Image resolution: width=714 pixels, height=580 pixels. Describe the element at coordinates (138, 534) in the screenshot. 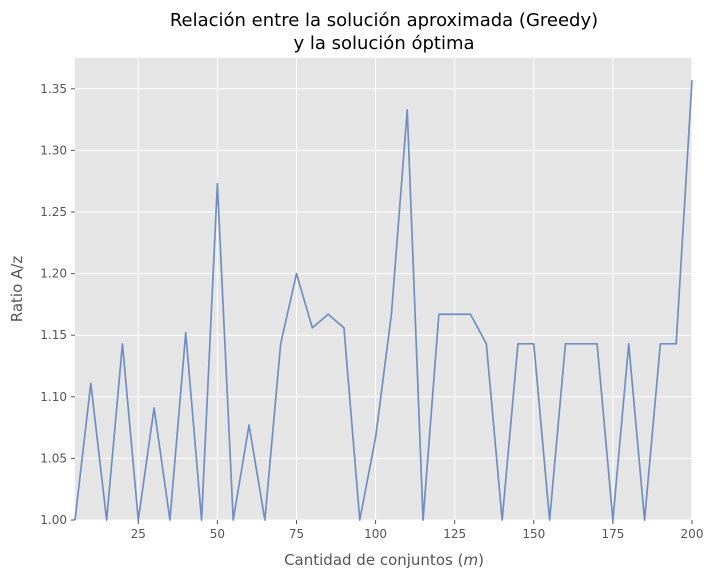

I see `x-tick-label: 25` at that location.